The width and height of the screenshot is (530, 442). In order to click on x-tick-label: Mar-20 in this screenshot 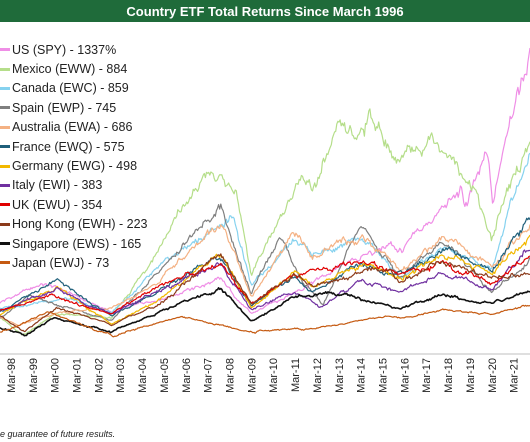, I will do `click(493, 375)`.